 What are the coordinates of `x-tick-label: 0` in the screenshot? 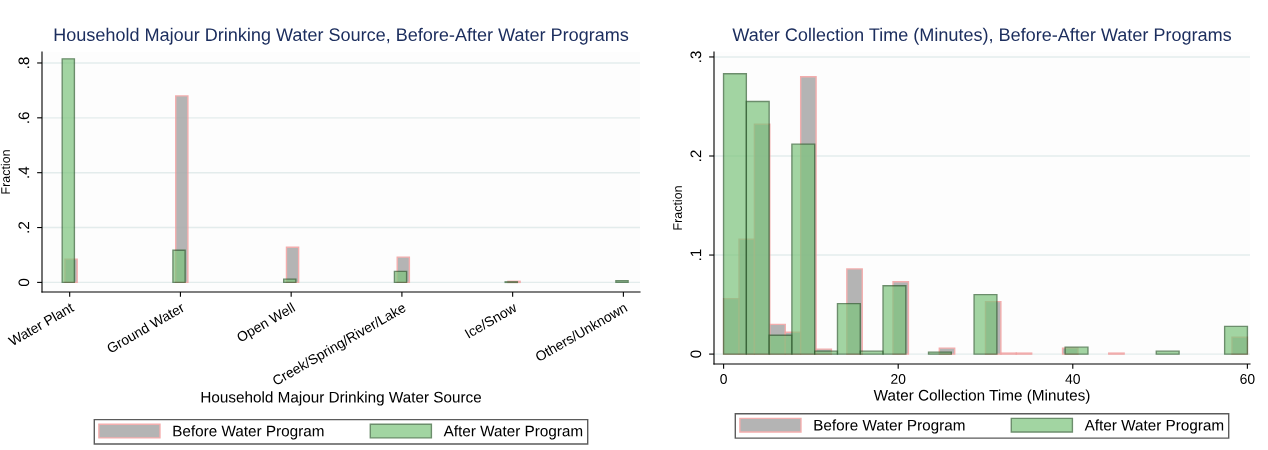 It's located at (723, 379).